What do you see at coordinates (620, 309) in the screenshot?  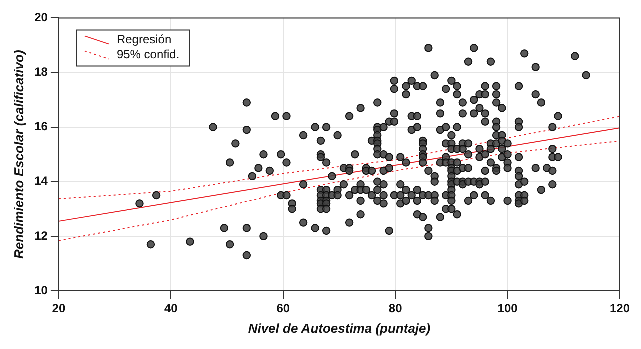 I see `x-tick-label: 120` at bounding box center [620, 309].